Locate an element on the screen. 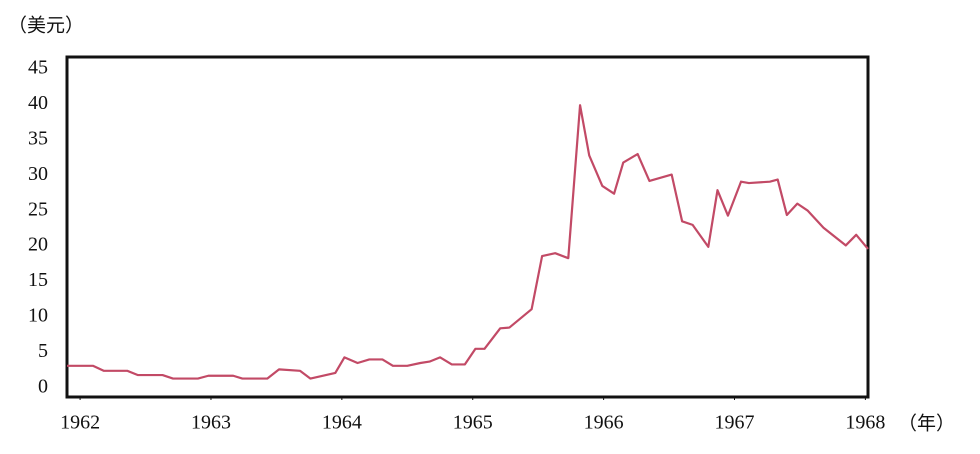  x-tick-label: 1966 is located at coordinates (604, 423).